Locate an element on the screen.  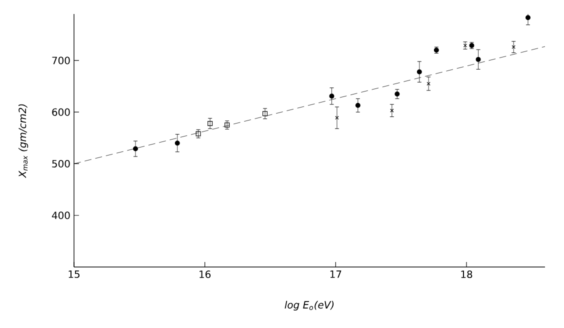
x-axis-title: log E$_{o}$(eV) is located at coordinates (309, 305).